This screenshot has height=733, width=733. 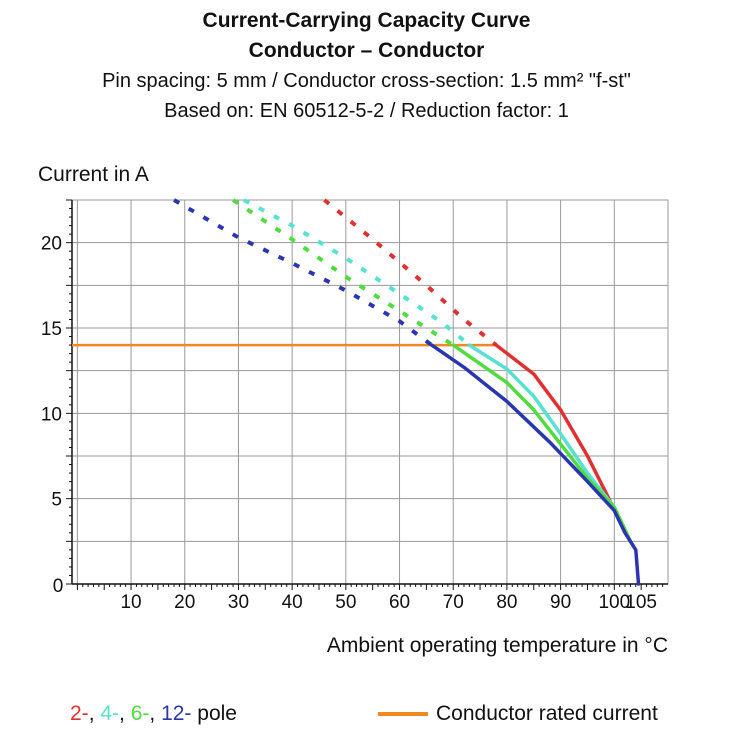 What do you see at coordinates (56, 500) in the screenshot?
I see `y-tick-label: 5` at bounding box center [56, 500].